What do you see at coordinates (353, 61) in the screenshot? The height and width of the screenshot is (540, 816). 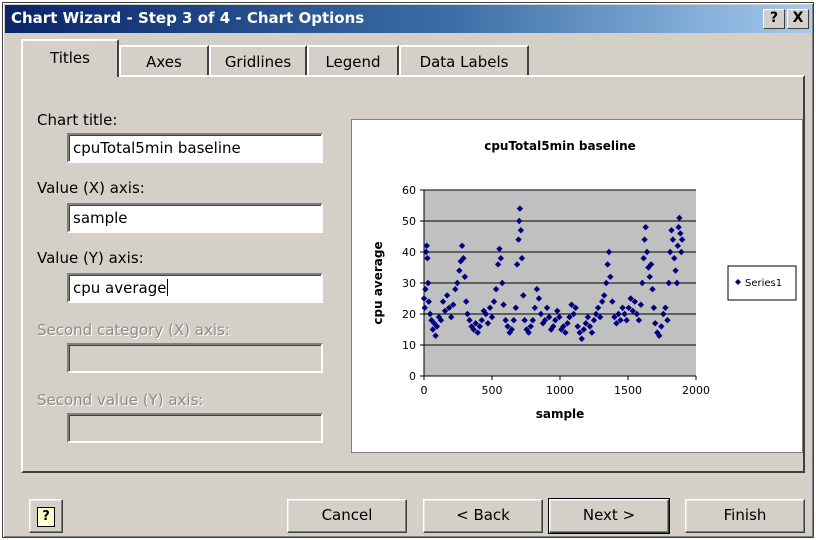 I see `tab-legend: Legend` at bounding box center [353, 61].